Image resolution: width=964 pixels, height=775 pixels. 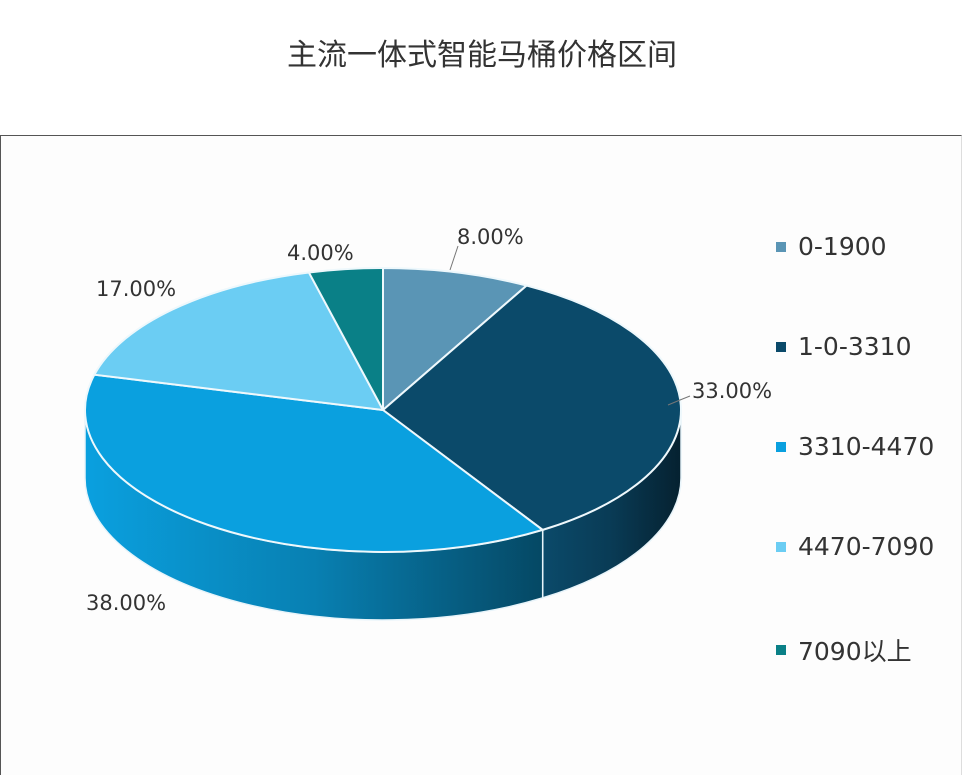 What do you see at coordinates (732, 391) in the screenshot?
I see `data-label: 33.00%` at bounding box center [732, 391].